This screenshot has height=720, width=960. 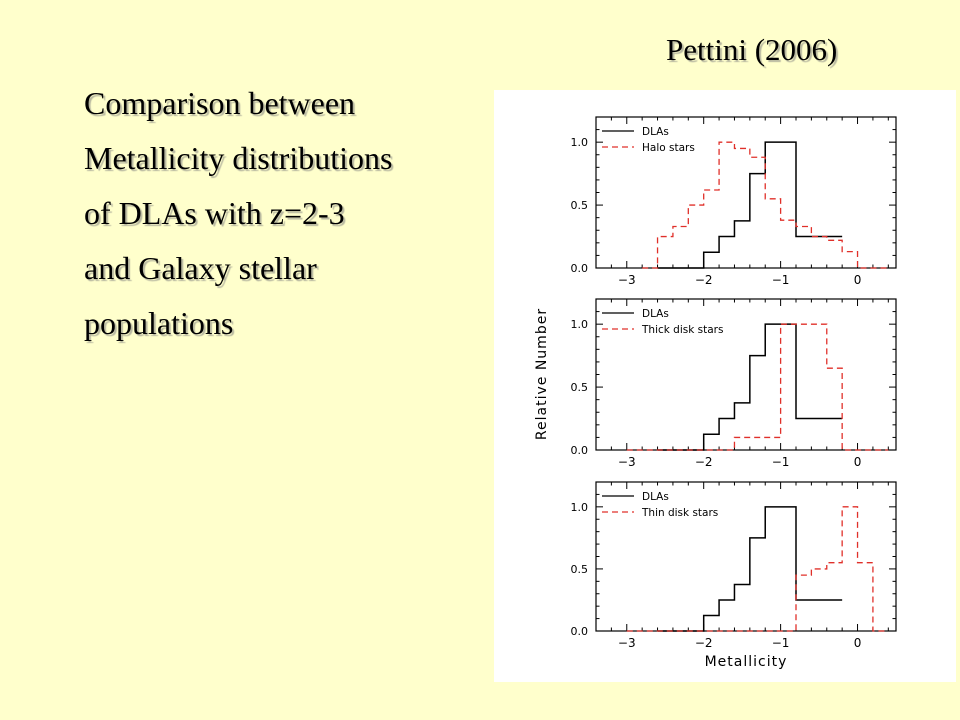 What do you see at coordinates (679, 513) in the screenshot?
I see `legend-label: Thin disk stars` at bounding box center [679, 513].